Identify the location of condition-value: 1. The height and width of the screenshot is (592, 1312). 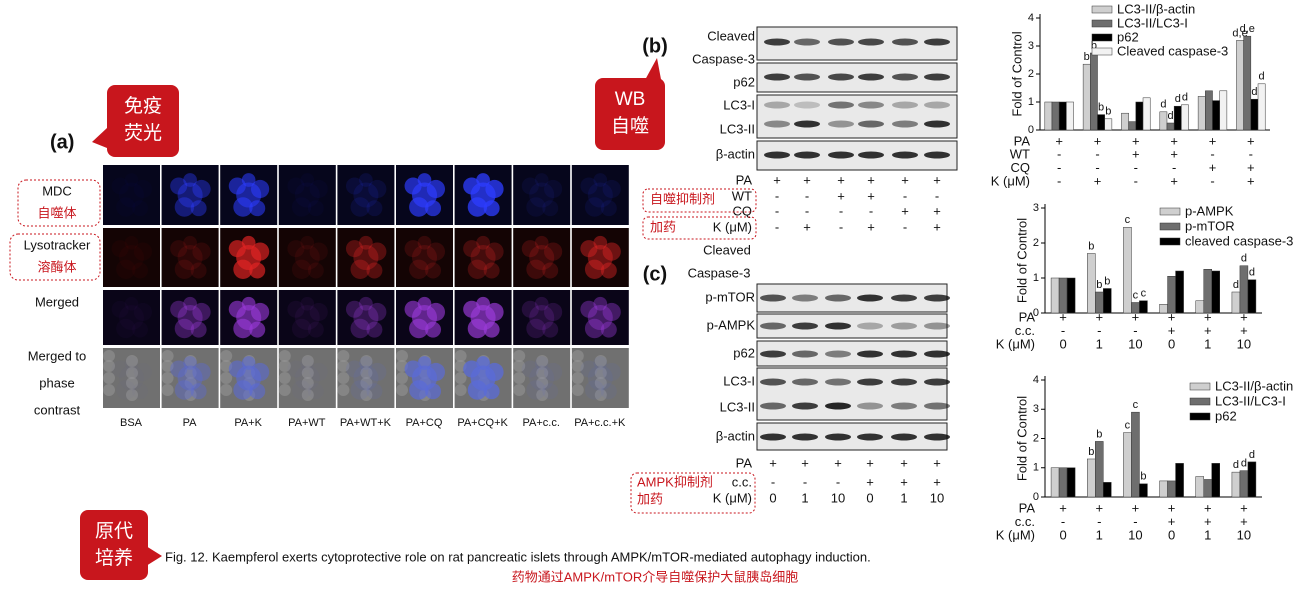
(804, 497).